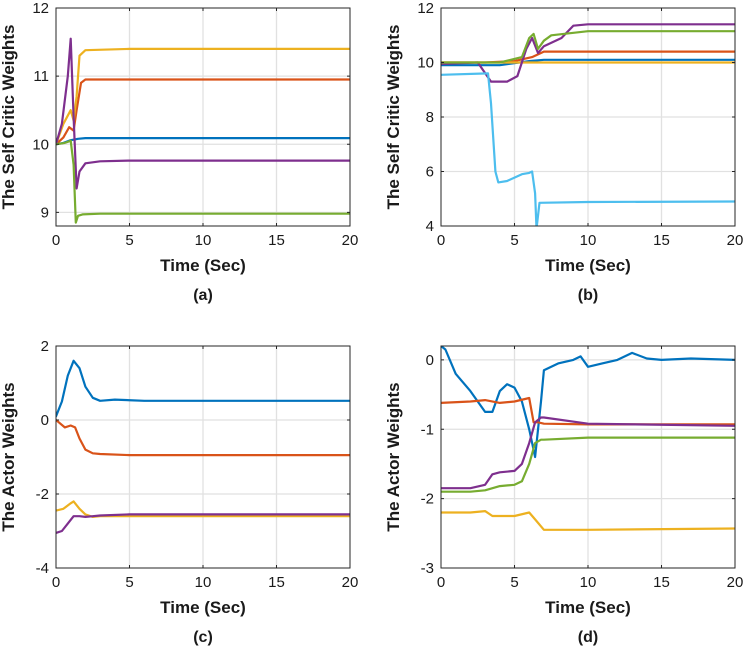 This screenshot has height=655, width=747. Describe the element at coordinates (588, 637) in the screenshot. I see `panel-caption: (d)` at that location.